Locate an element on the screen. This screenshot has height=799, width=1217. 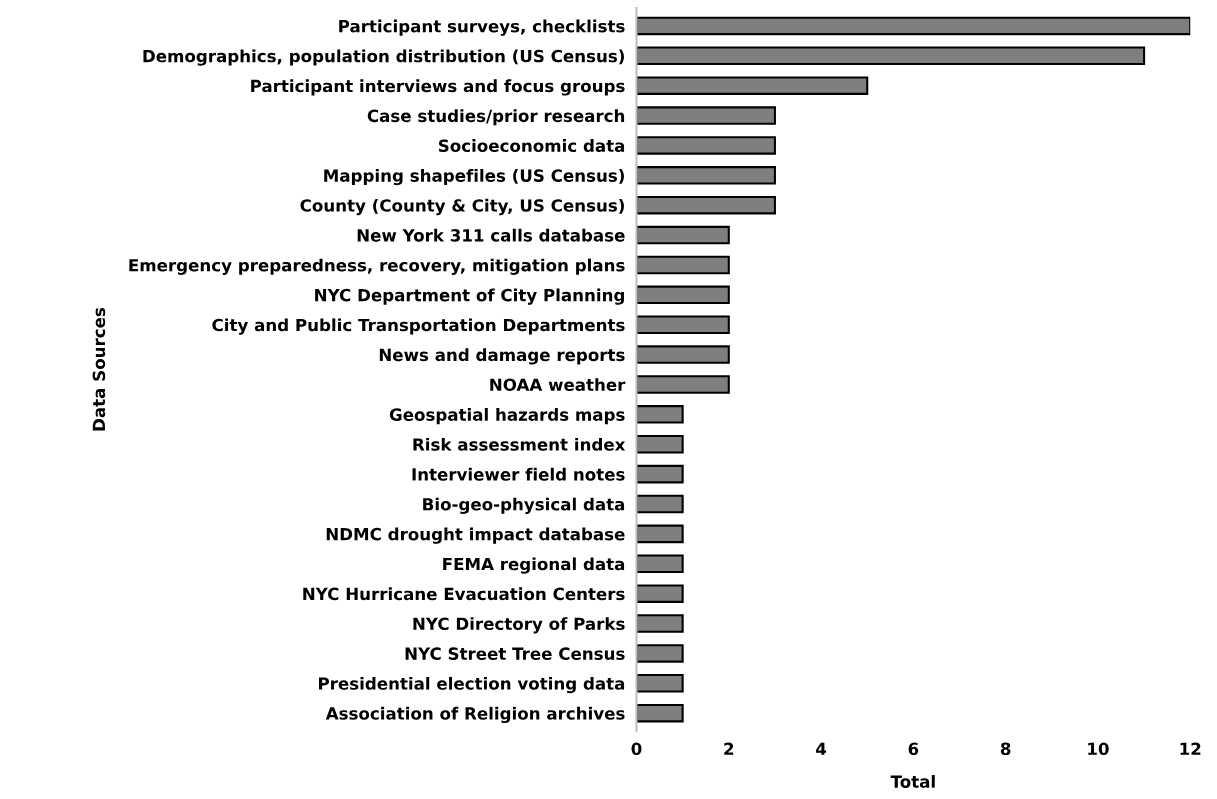
y-tick-label: Interviewer field notes is located at coordinates (518, 474).